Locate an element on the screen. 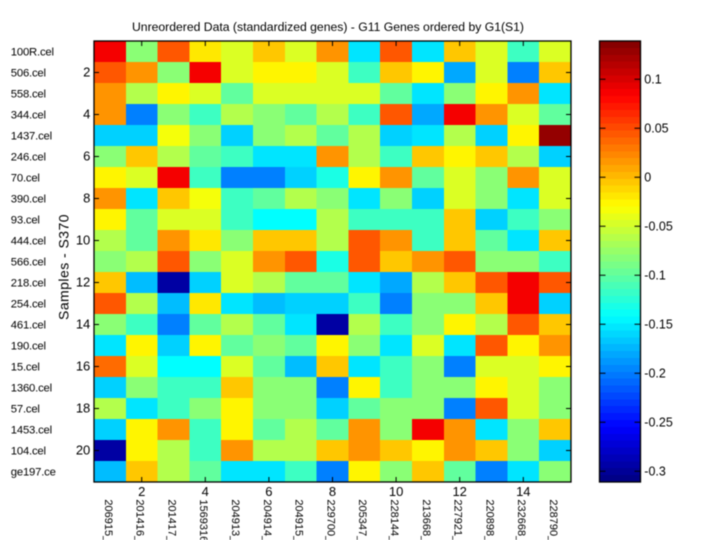  svg-text: 0.1 is located at coordinates (652, 80).